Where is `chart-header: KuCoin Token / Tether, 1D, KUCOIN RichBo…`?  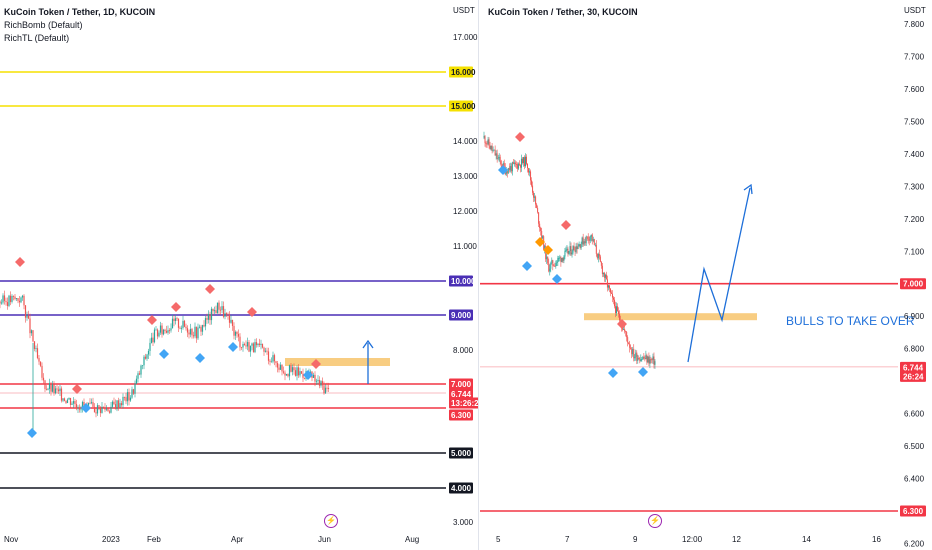
chart-header: KuCoin Token / Tether, 1D, KUCOIN RichBo… is located at coordinates (79, 25).